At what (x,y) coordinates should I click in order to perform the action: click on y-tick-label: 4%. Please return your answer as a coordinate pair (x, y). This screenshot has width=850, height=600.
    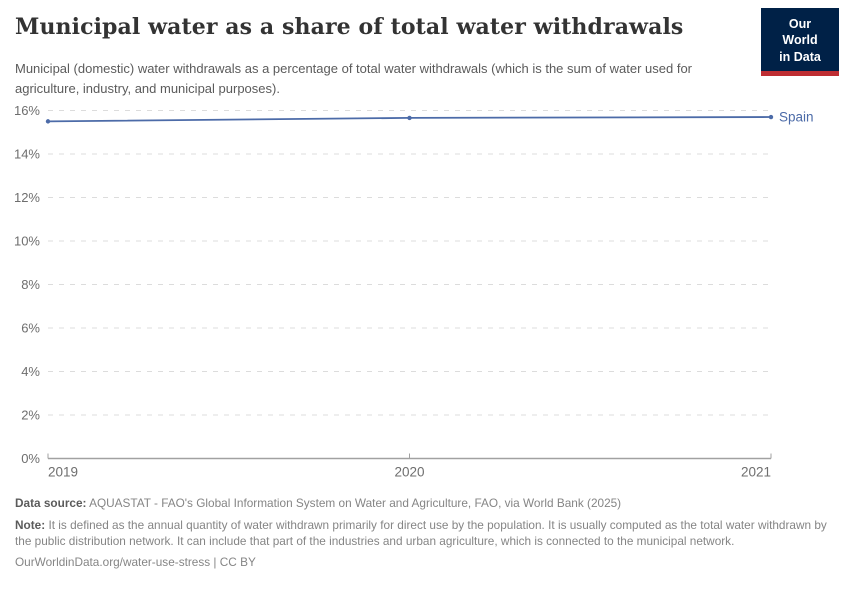
    Looking at the image, I should click on (30, 371).